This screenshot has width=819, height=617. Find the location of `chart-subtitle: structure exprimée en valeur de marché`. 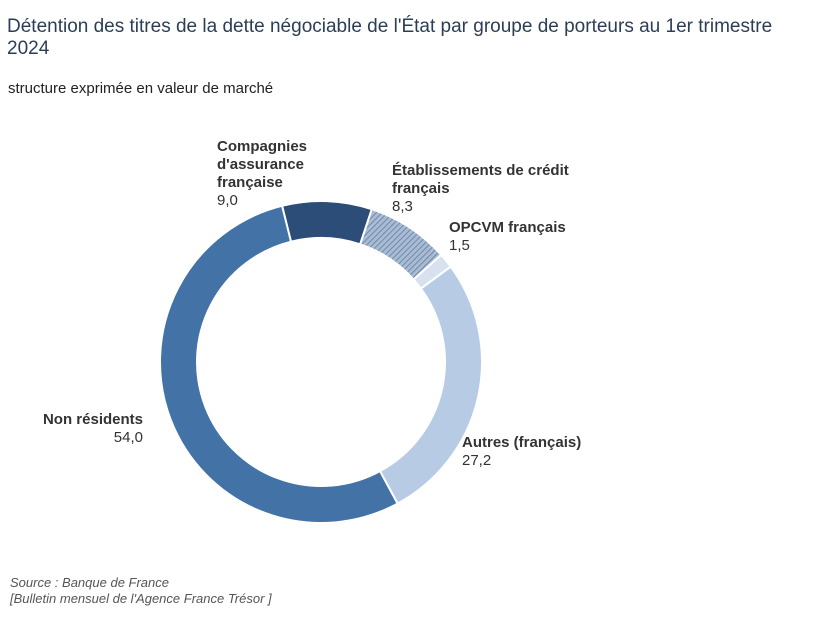

chart-subtitle: structure exprimée en valeur de marché is located at coordinates (141, 88).